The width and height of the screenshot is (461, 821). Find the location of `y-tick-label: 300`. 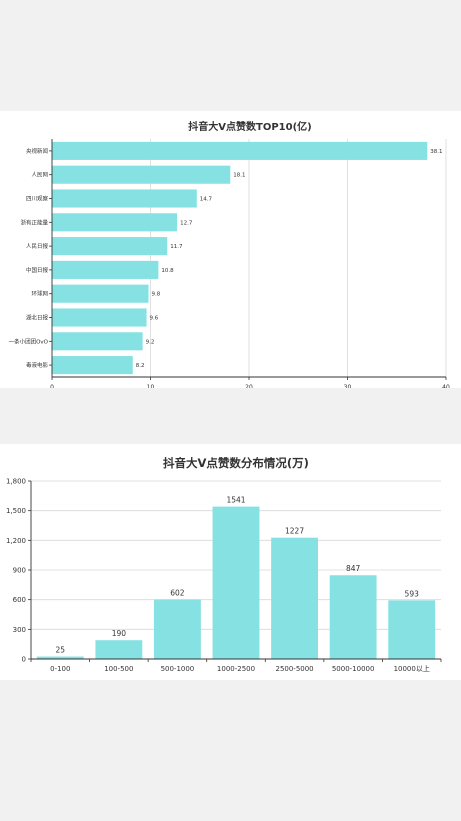

y-tick-label: 300 is located at coordinates (19, 630).